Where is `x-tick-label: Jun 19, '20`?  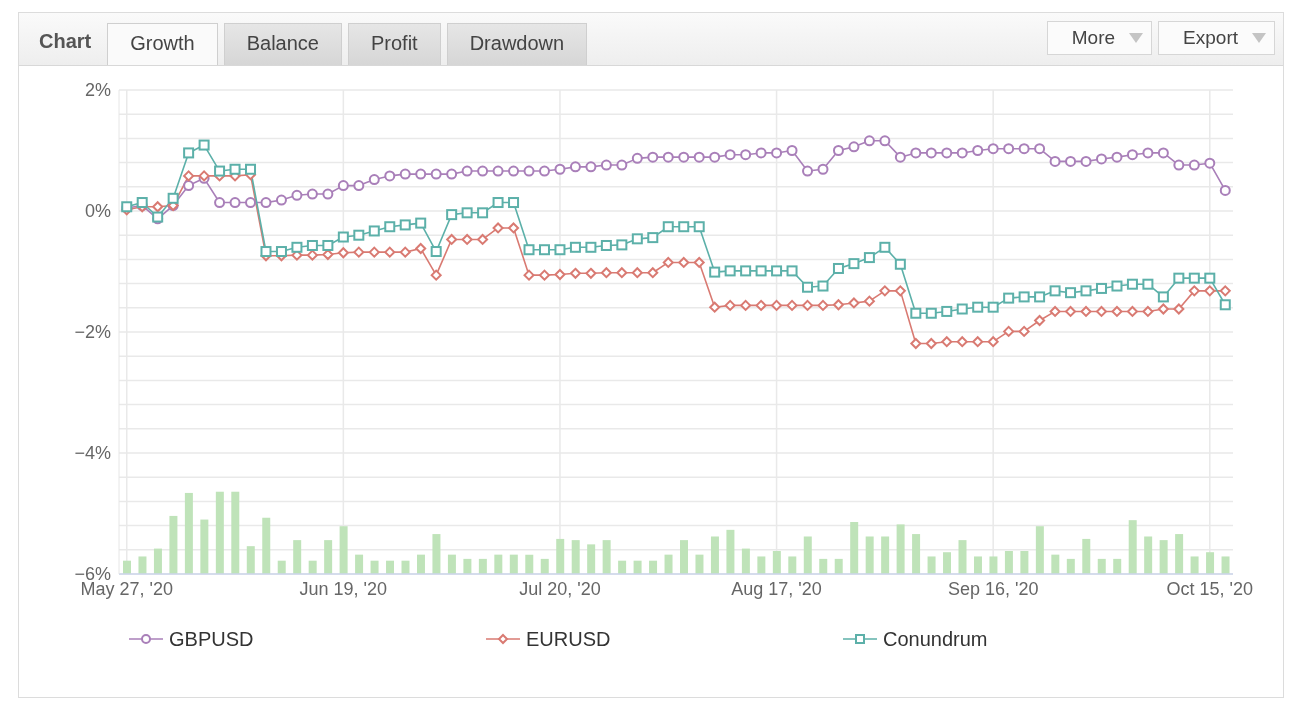
x-tick-label: Jun 19, '20 is located at coordinates (343, 588).